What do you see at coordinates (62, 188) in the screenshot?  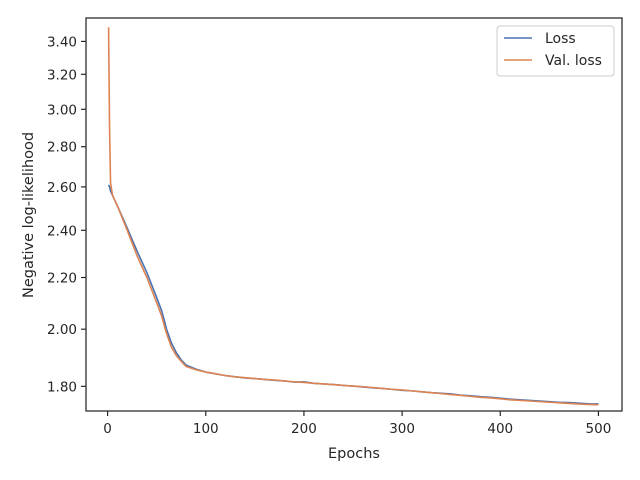 I see `y-tick-label: 2.60` at bounding box center [62, 188].